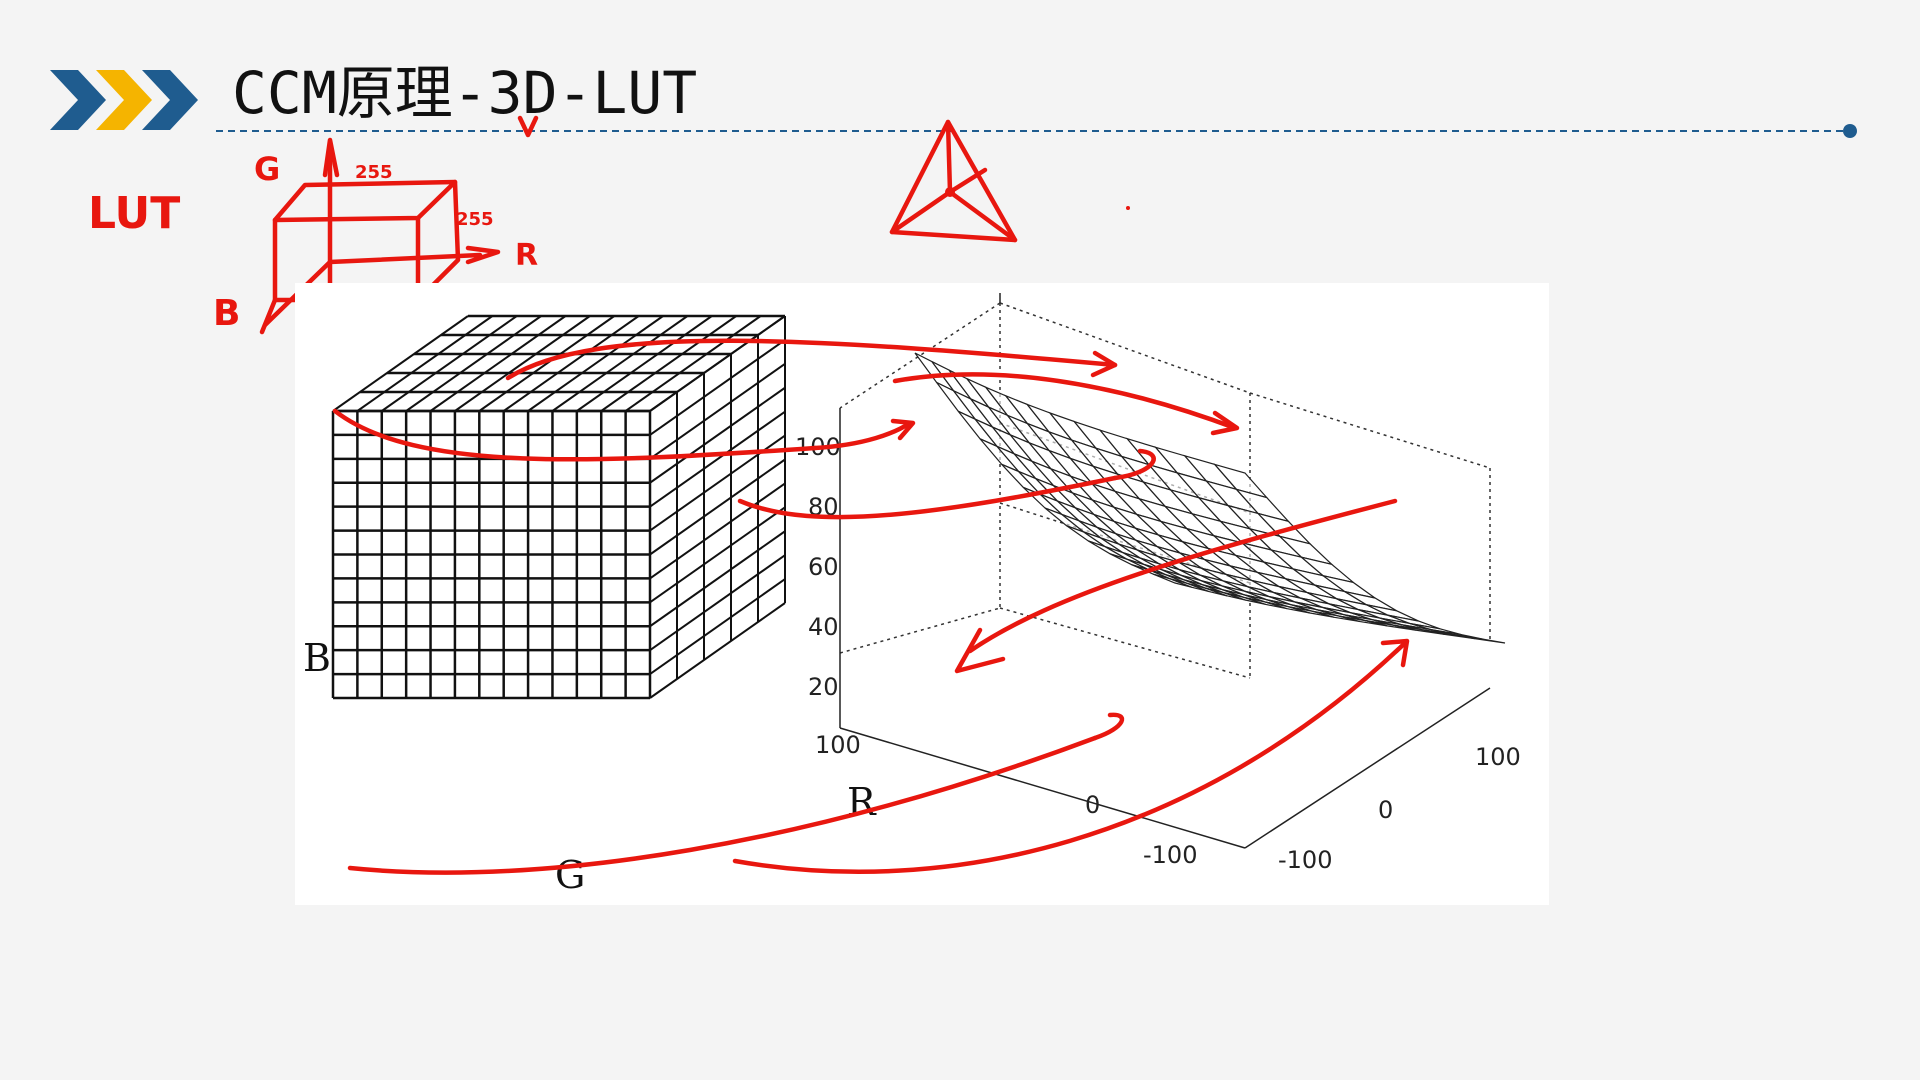  What do you see at coordinates (823, 687) in the screenshot?
I see `z-tick: 20` at bounding box center [823, 687].